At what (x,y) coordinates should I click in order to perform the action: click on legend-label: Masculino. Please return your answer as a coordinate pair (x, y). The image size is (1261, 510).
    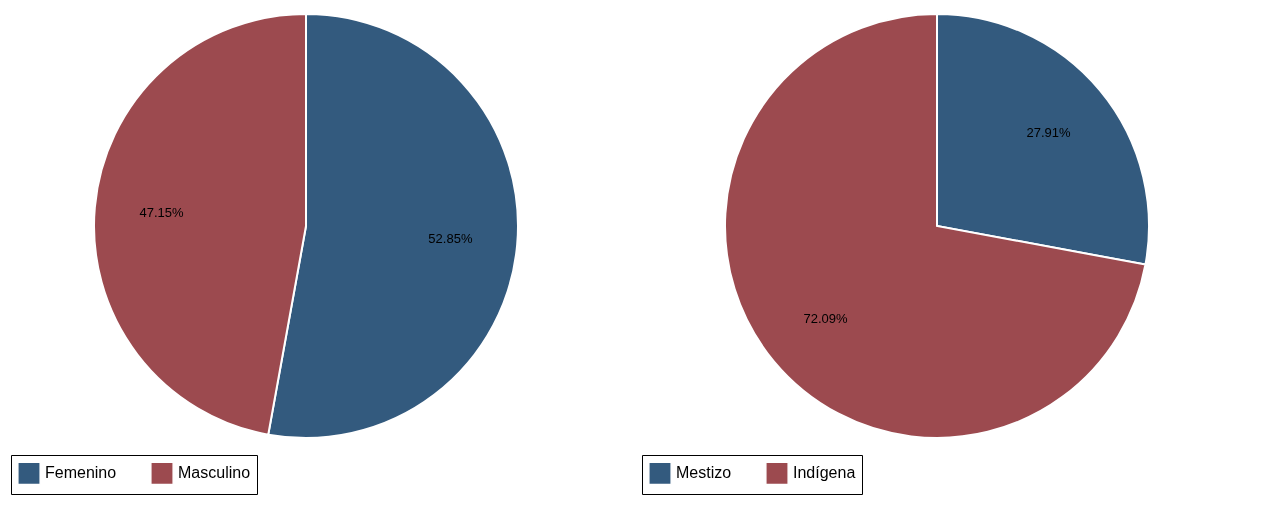
    Looking at the image, I should click on (214, 473).